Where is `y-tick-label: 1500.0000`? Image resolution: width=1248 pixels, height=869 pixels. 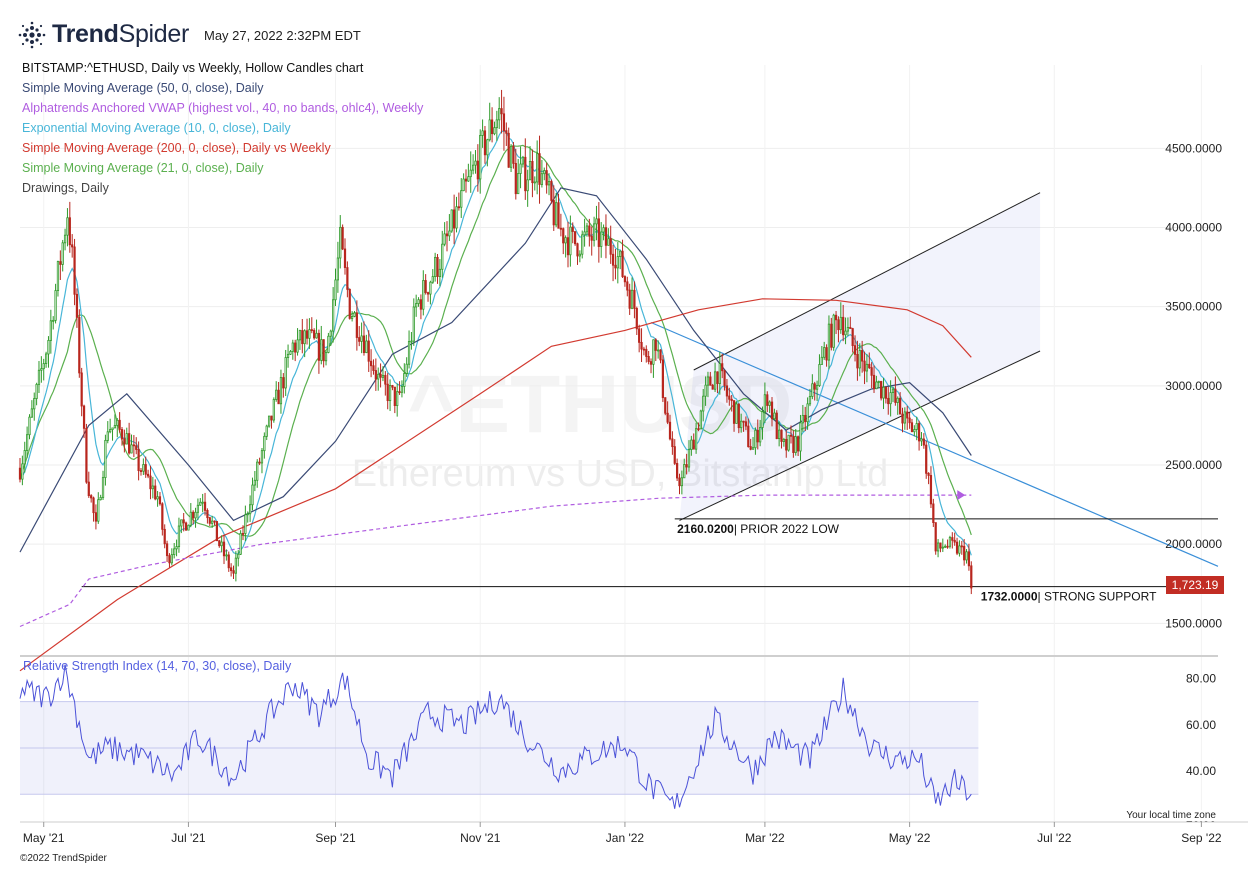 y-tick-label: 1500.0000 is located at coordinates (1193, 623).